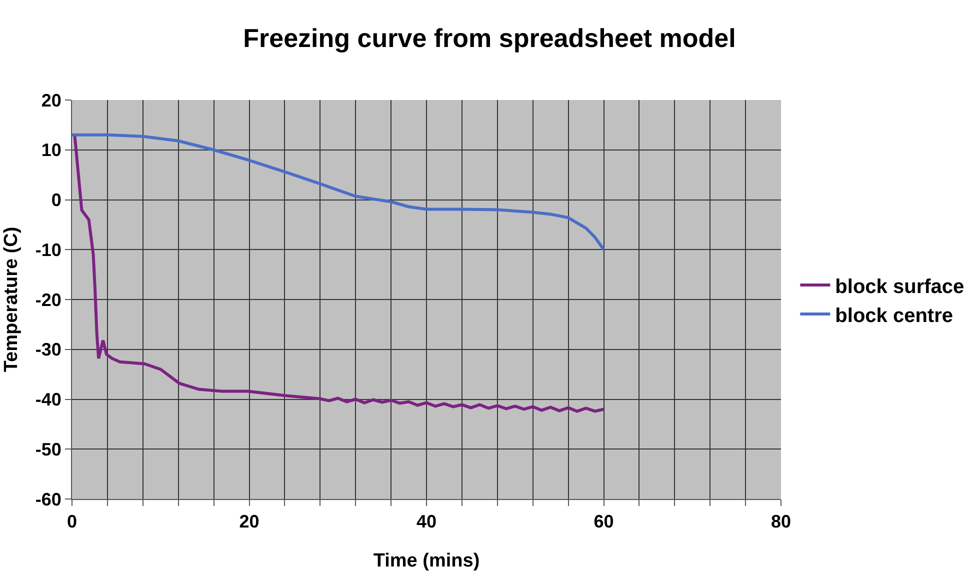  What do you see at coordinates (426, 561) in the screenshot?
I see `x-axis-title: Time (mins)` at bounding box center [426, 561].